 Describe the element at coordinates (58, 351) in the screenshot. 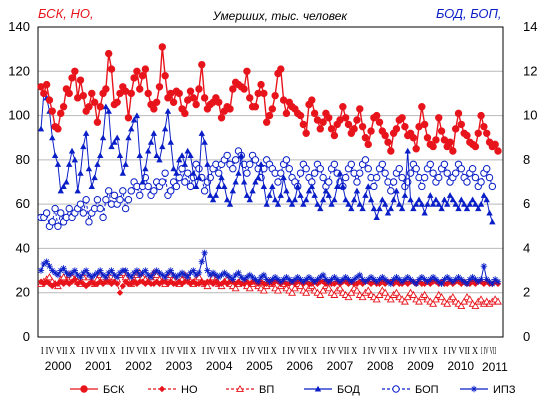

I see `month-marks: I IV VII X` at that location.